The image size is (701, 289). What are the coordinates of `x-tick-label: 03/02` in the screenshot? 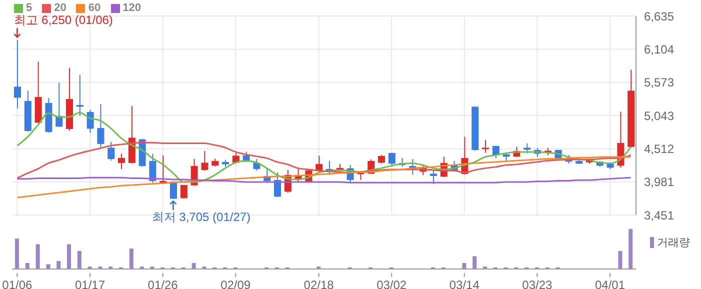 It's located at (391, 283).